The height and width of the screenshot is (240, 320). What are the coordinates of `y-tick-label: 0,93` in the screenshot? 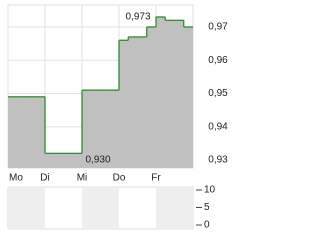 It's located at (218, 160).